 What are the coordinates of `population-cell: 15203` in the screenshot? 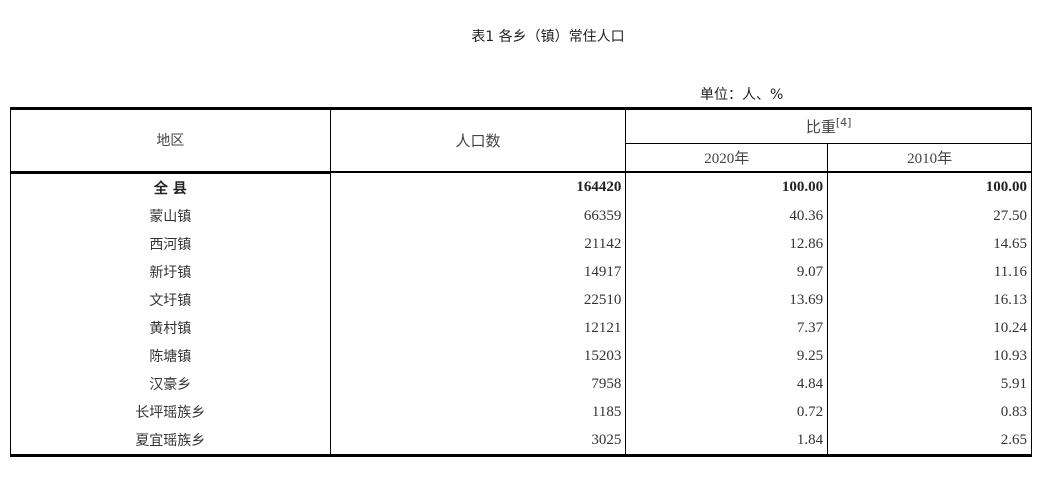 It's located at (478, 356).